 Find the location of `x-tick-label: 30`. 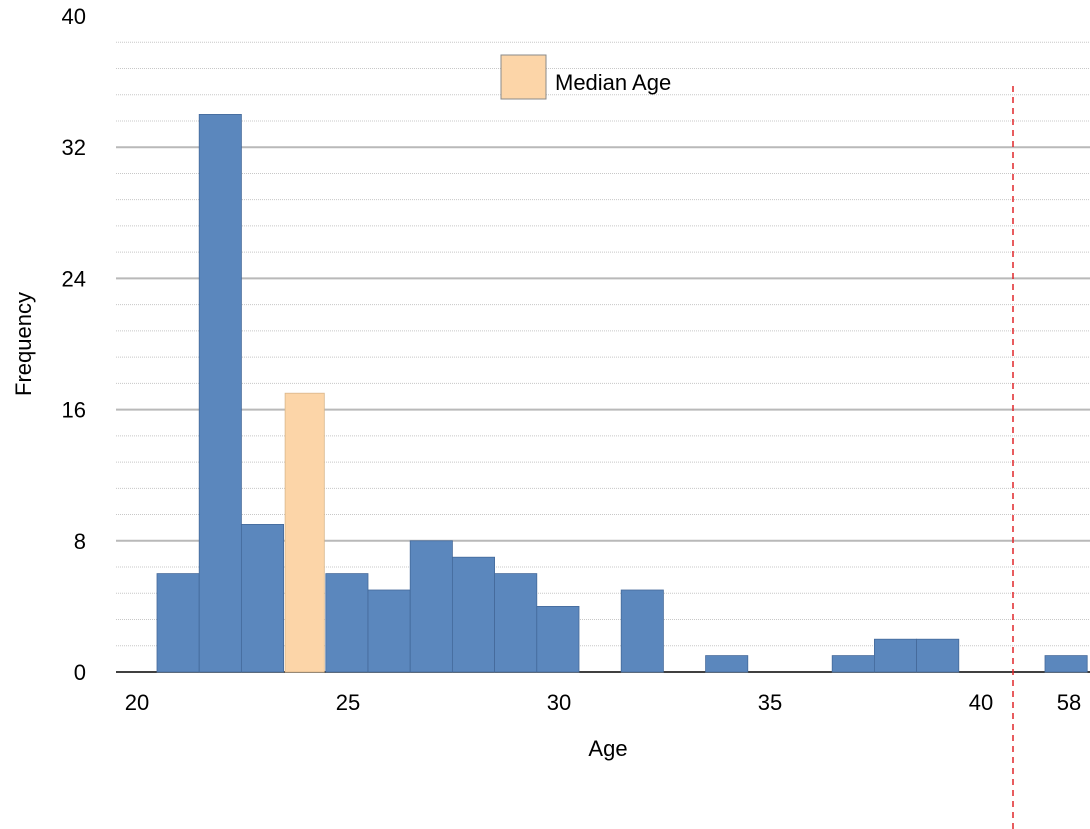

x-tick-label: 30 is located at coordinates (559, 702).